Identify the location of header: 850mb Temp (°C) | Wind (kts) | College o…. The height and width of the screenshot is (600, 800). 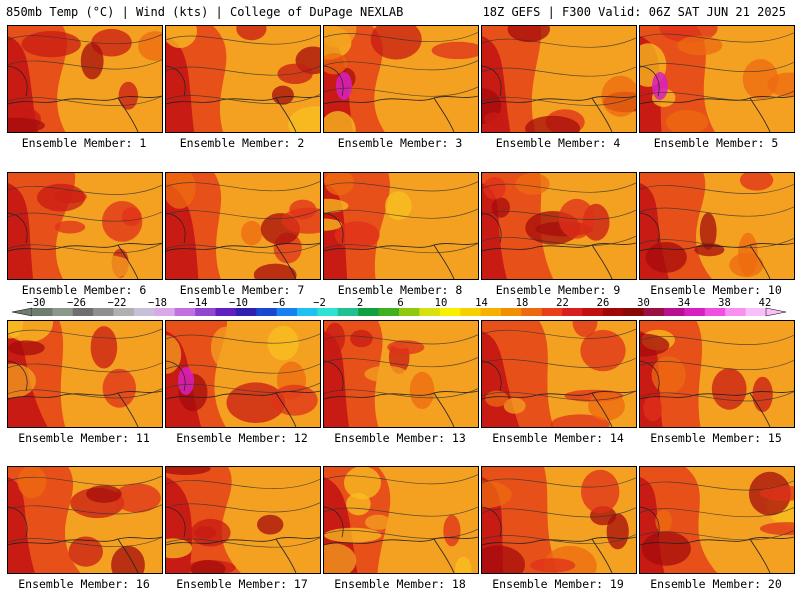
(400, 11).